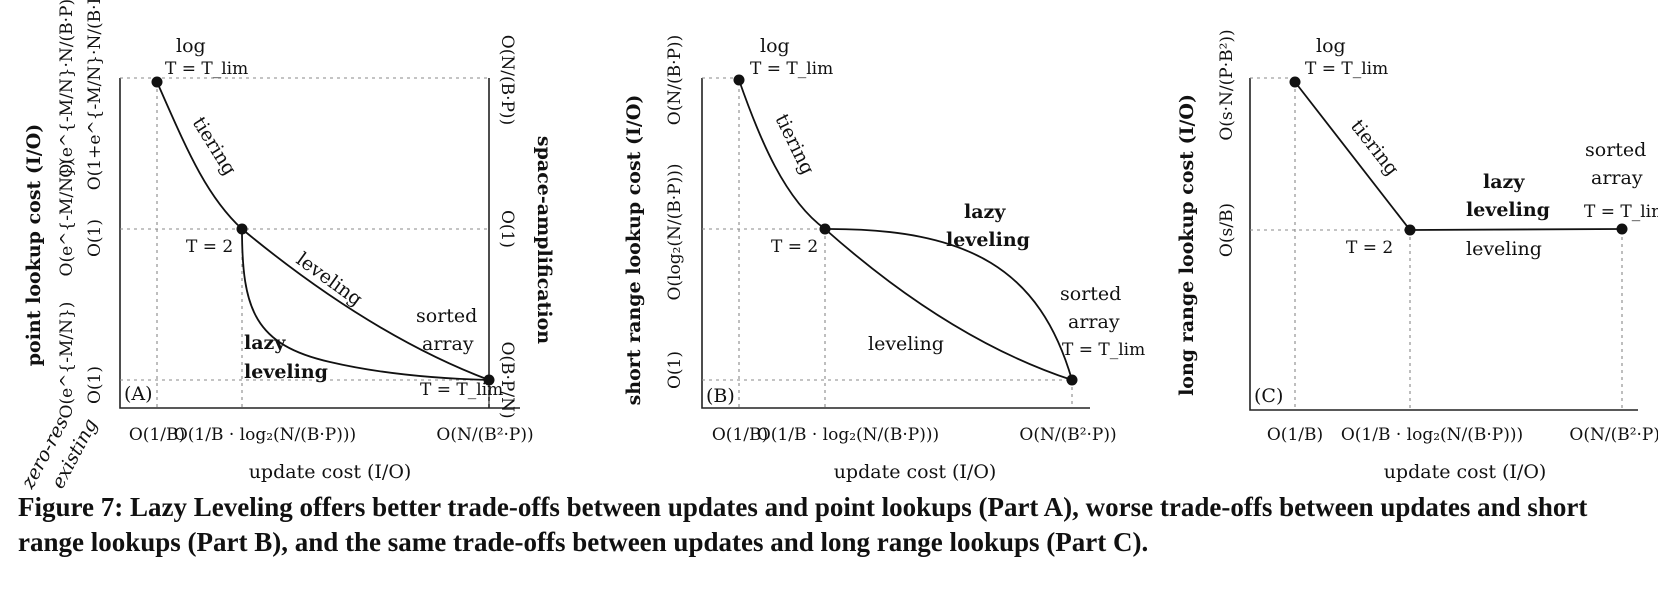 This screenshot has height=594, width=1658. I want to click on panel-c-tiering-label: tiering, so click(1374, 148).